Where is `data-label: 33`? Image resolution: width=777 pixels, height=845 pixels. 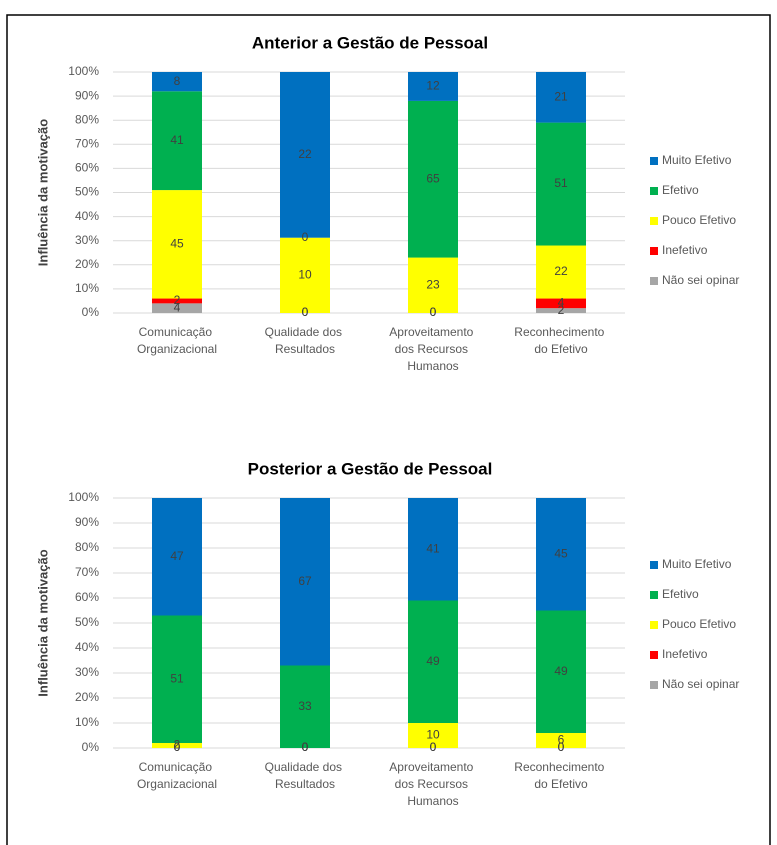
data-label: 33 is located at coordinates (305, 706).